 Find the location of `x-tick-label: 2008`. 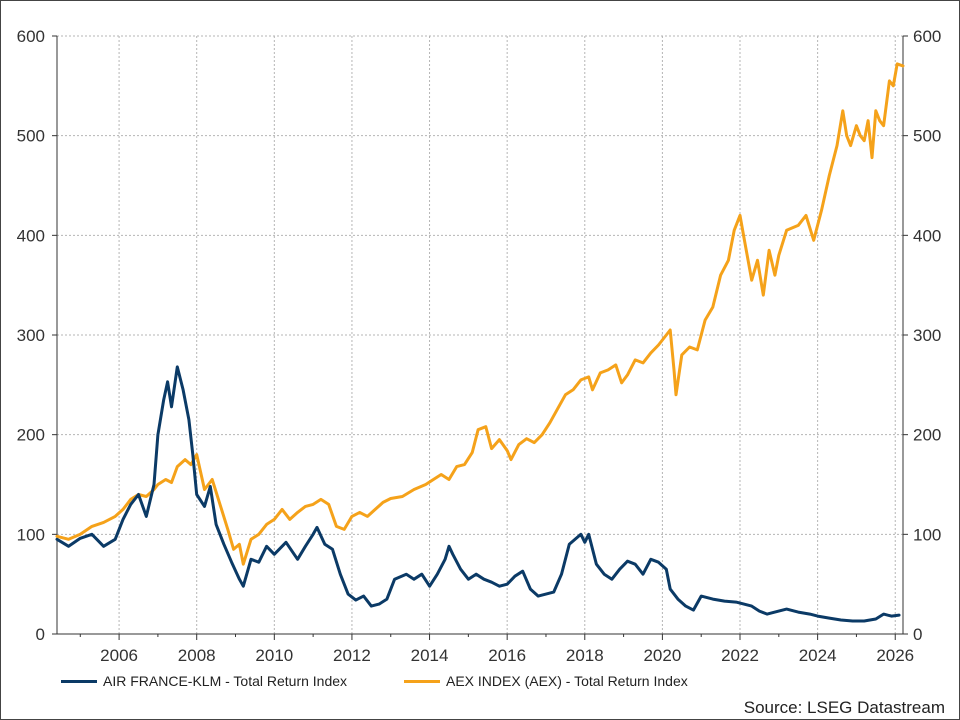

x-tick-label: 2008 is located at coordinates (197, 655).